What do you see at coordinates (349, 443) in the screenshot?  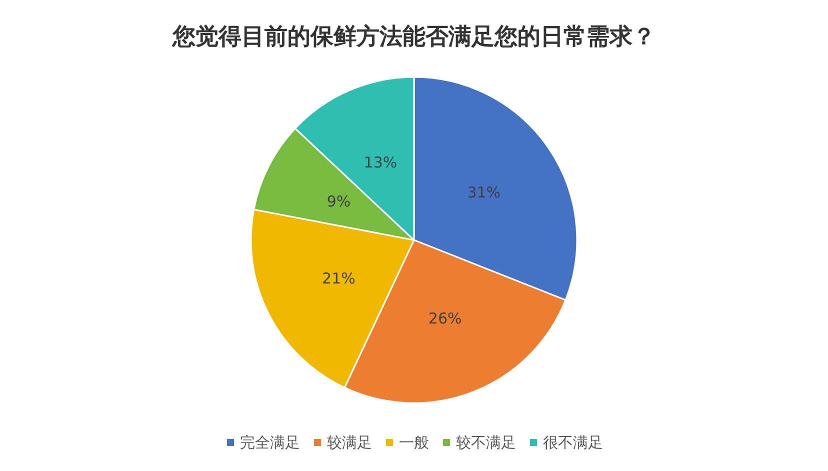 I see `legend-label: 较满足` at bounding box center [349, 443].